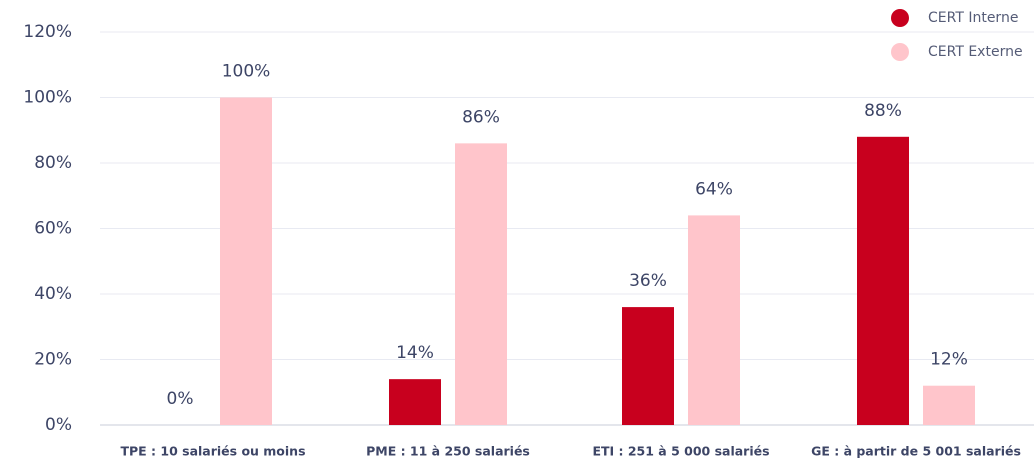 The width and height of the screenshot is (1034, 463). I want to click on data-label: 88%, so click(883, 111).